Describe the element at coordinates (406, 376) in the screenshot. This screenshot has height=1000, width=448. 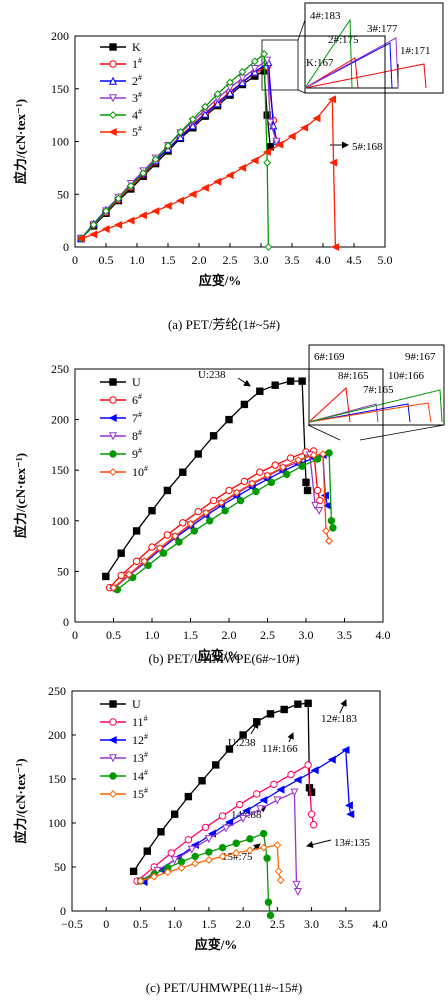
I see `inset-label-10: 10#:166` at that location.